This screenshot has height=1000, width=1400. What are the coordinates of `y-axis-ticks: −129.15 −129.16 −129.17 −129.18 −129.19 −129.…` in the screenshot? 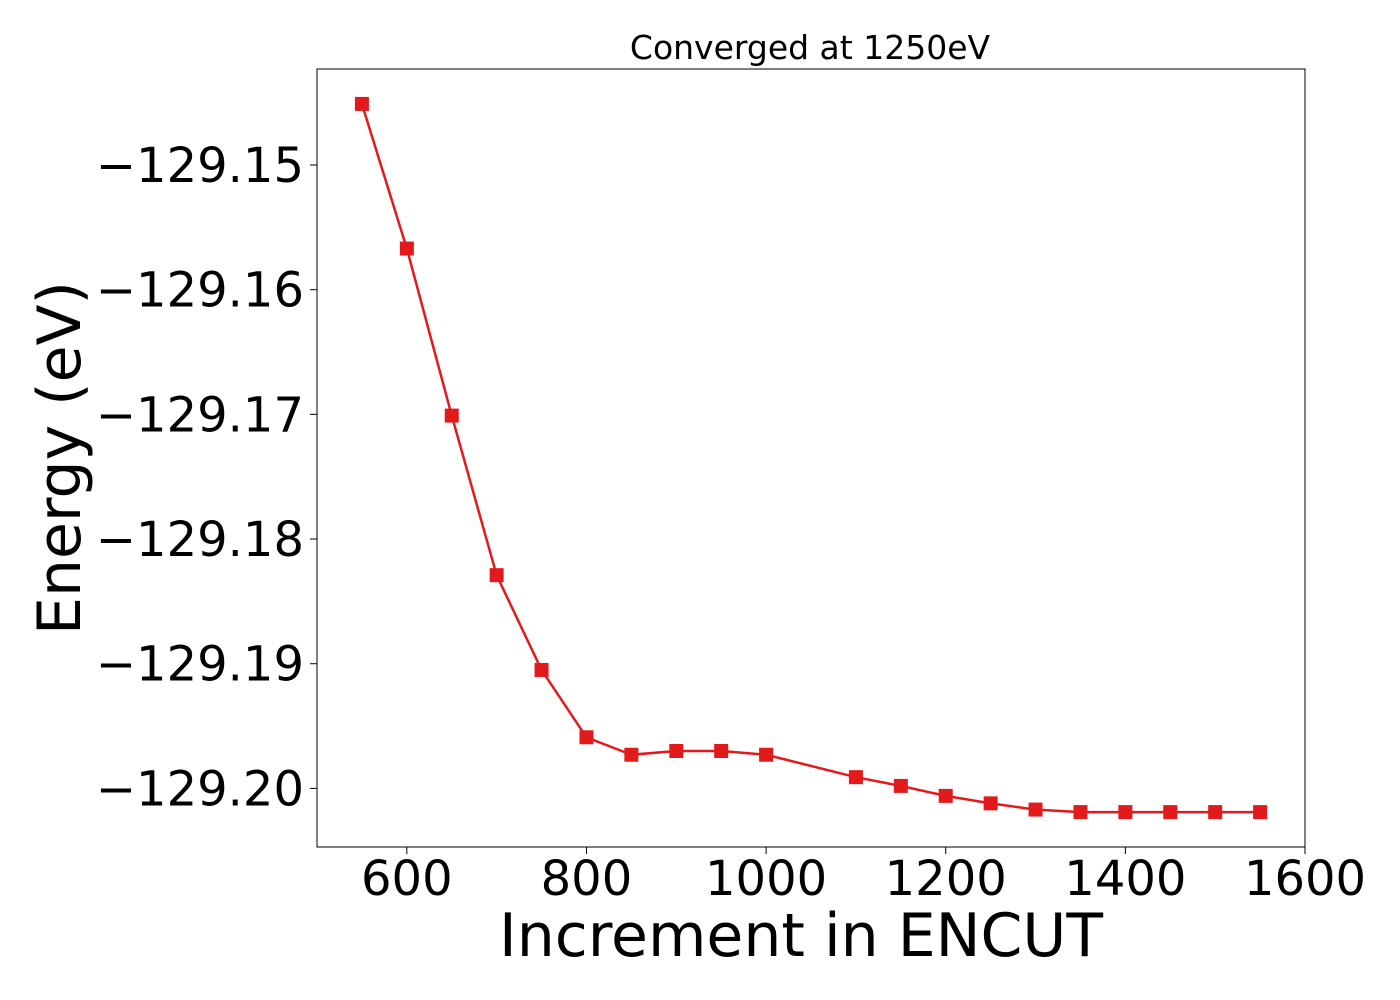 It's located at (206, 477).